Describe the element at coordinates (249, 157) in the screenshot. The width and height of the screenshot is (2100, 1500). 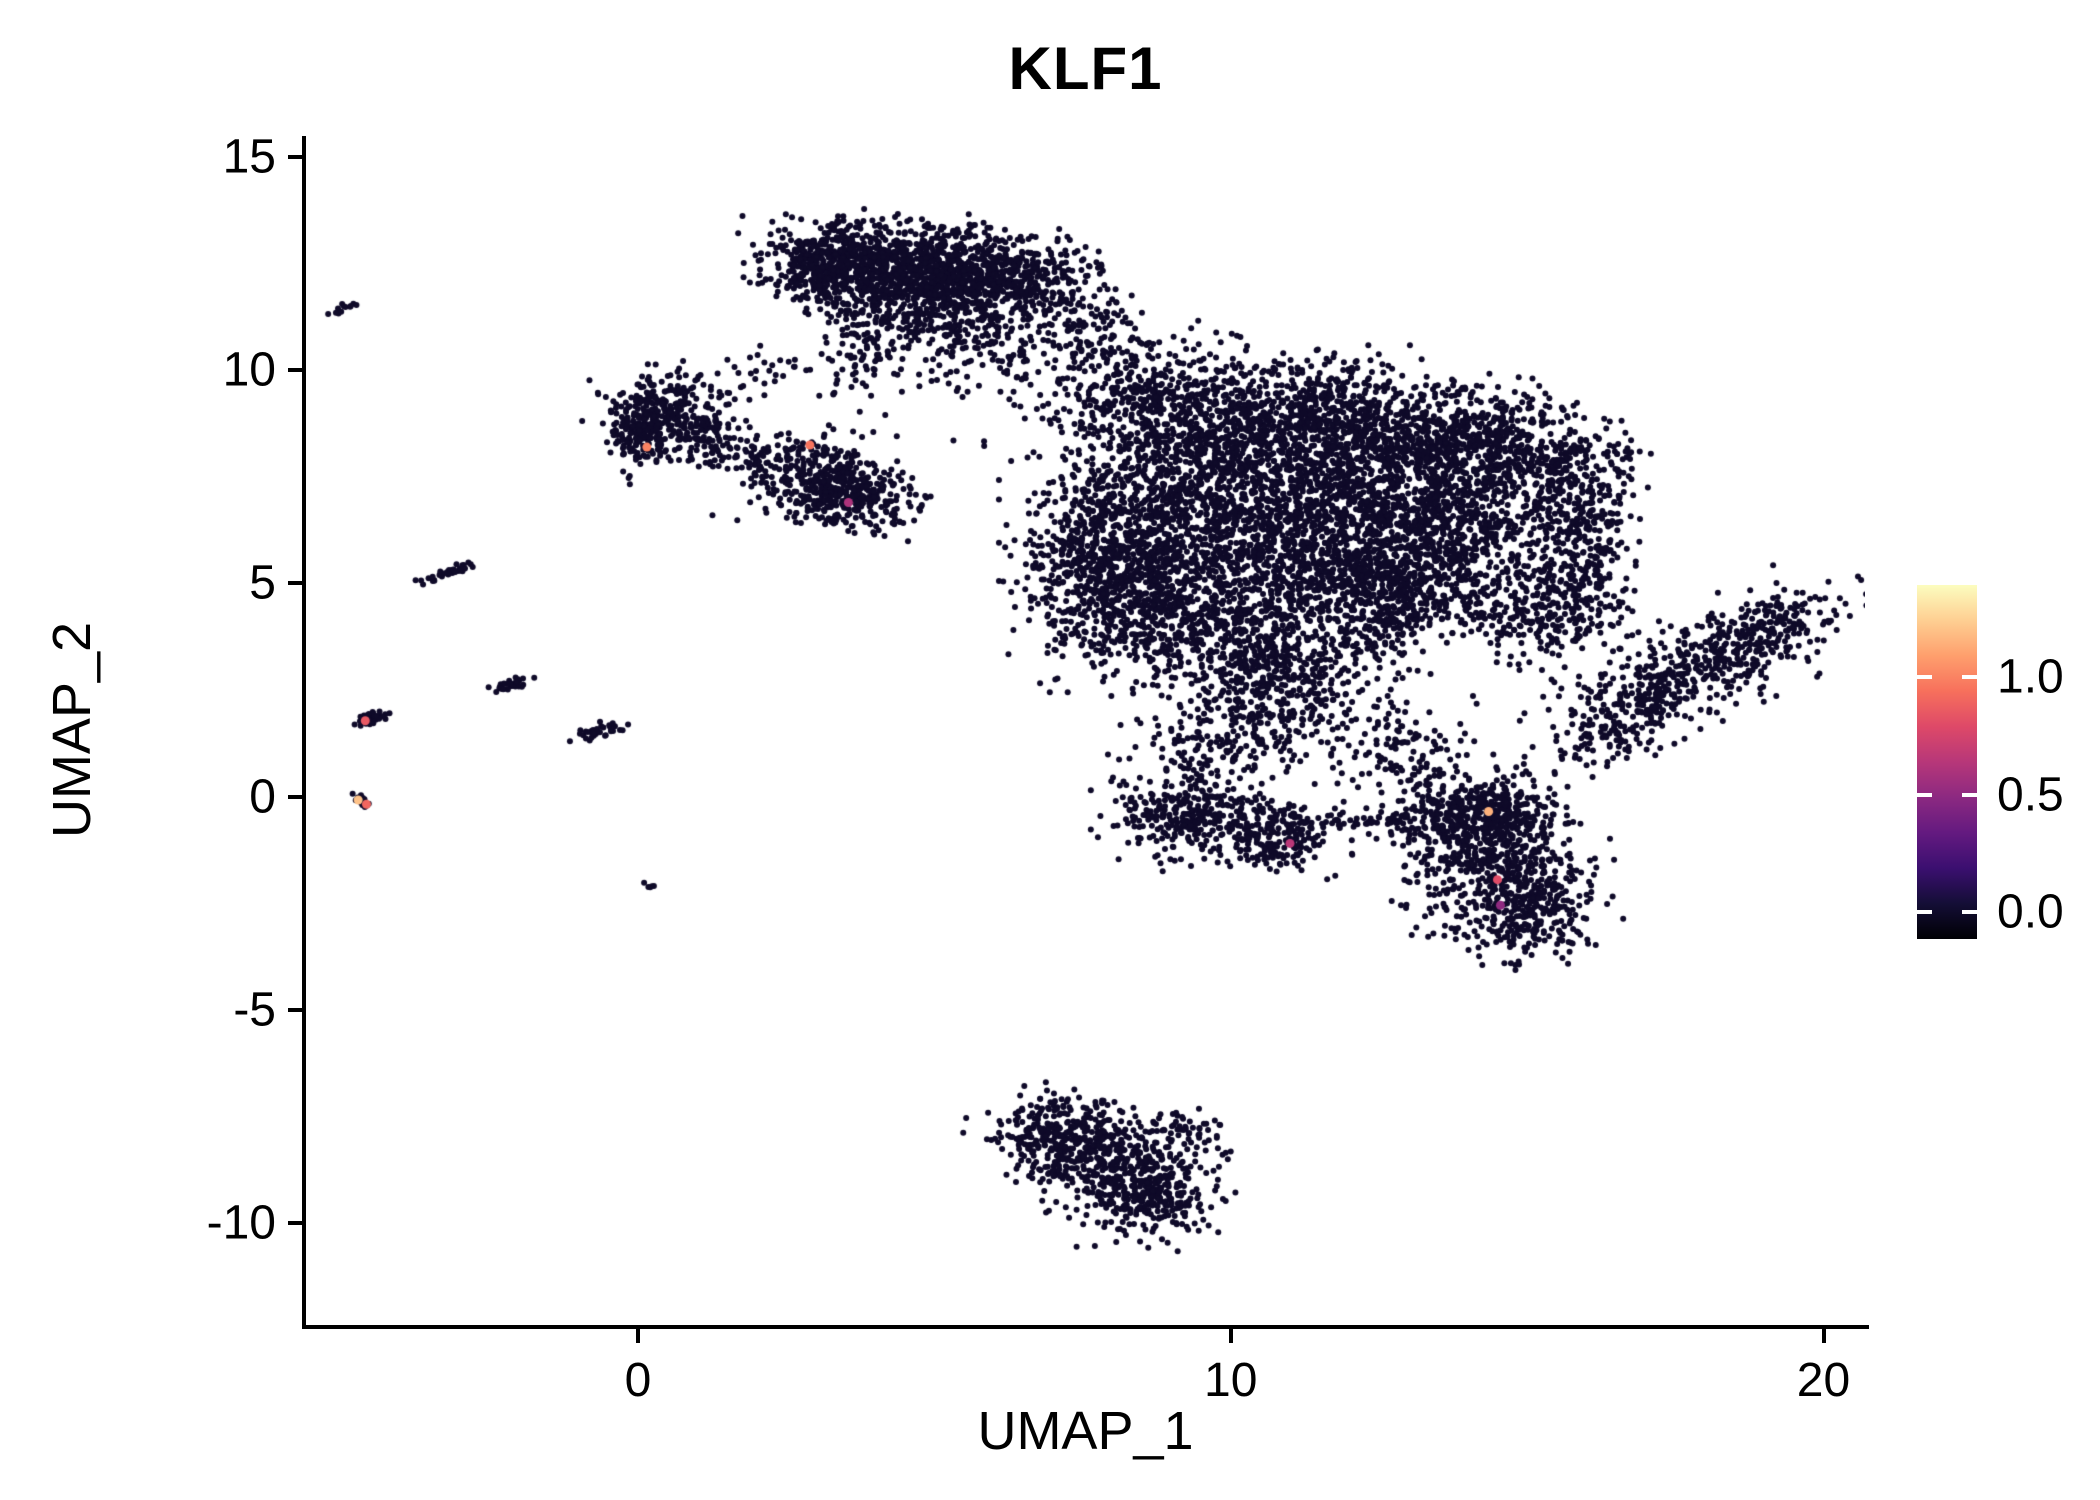
I see `y-tick-label: 15` at that location.